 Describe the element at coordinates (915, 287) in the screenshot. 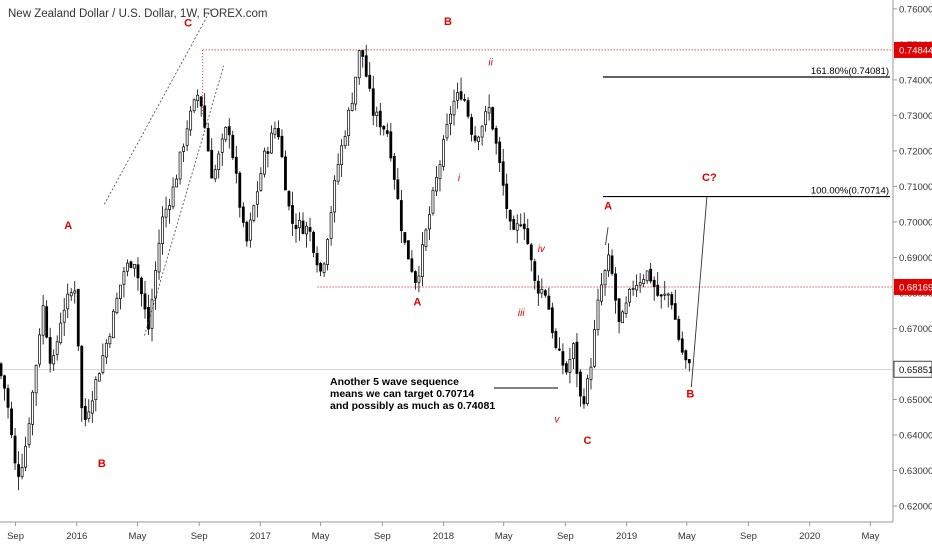

I see `price-level-tag-text: 0.68169` at that location.